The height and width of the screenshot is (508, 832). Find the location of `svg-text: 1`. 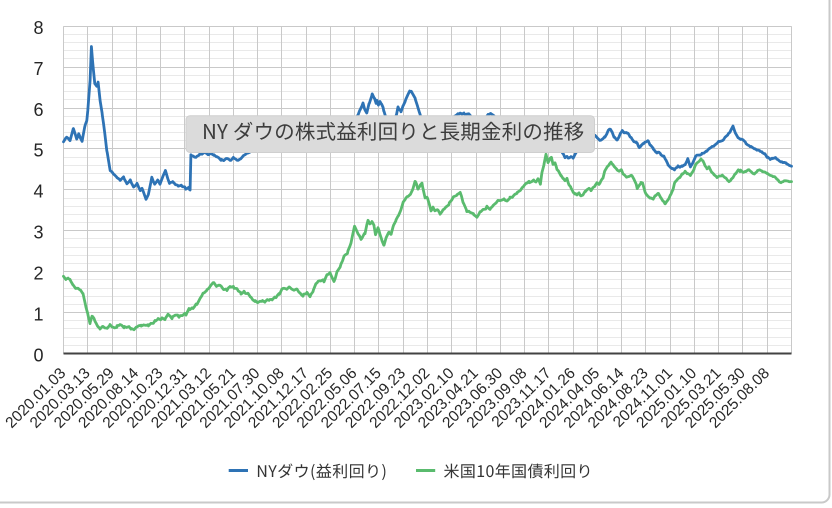

svg-text: 1 is located at coordinates (38, 314).